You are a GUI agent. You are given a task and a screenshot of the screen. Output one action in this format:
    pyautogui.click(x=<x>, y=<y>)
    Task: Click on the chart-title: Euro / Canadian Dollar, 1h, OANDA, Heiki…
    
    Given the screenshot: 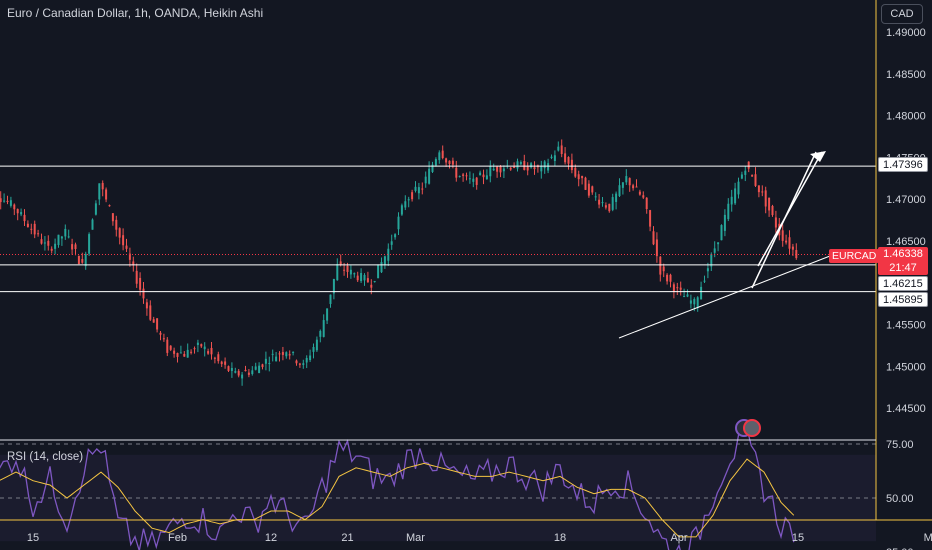 What is the action you would take?
    pyautogui.click(x=135, y=13)
    